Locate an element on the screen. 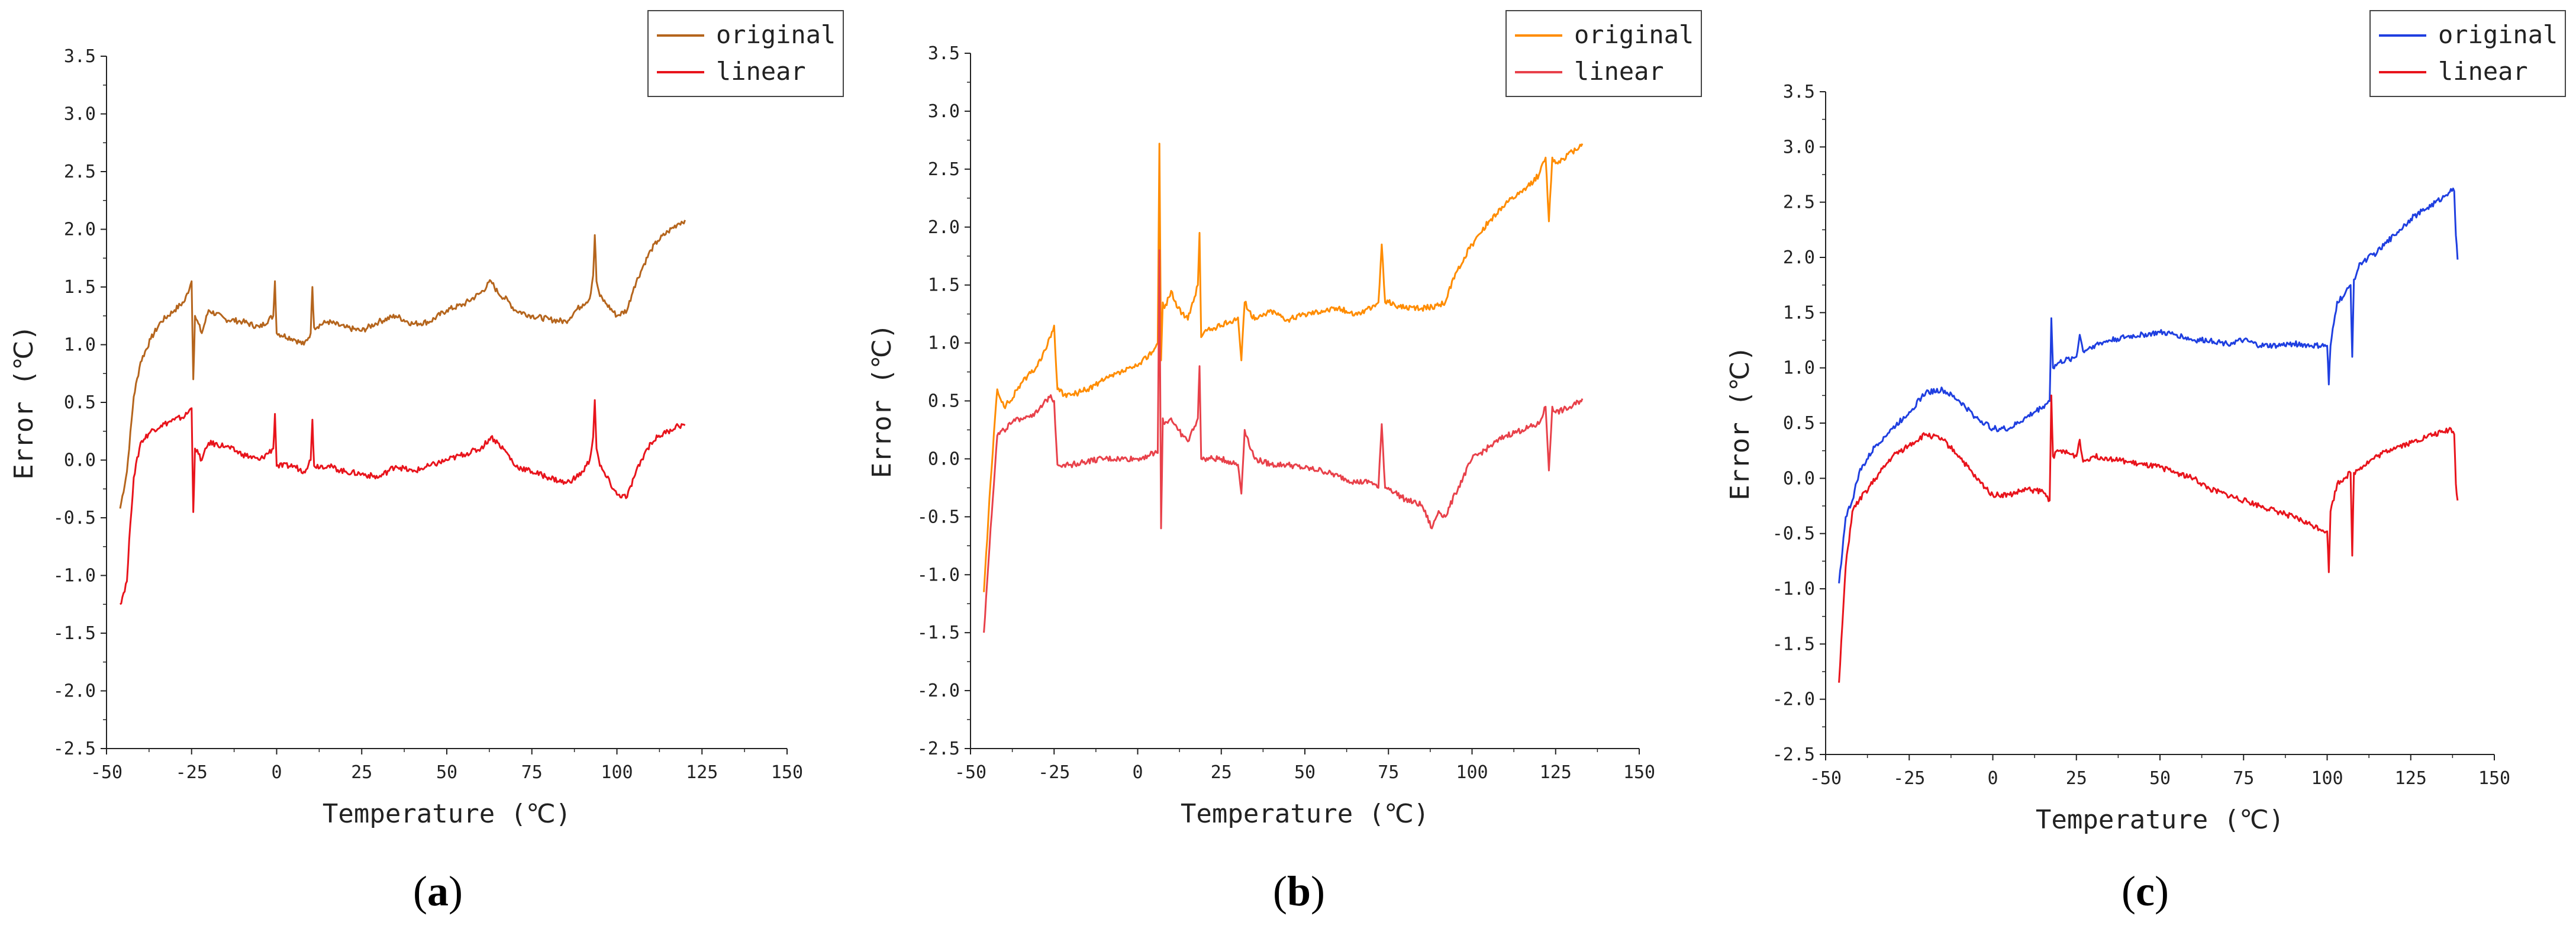 Image resolution: width=2576 pixels, height=932 pixels. panel-caption: (a) is located at coordinates (438, 891).